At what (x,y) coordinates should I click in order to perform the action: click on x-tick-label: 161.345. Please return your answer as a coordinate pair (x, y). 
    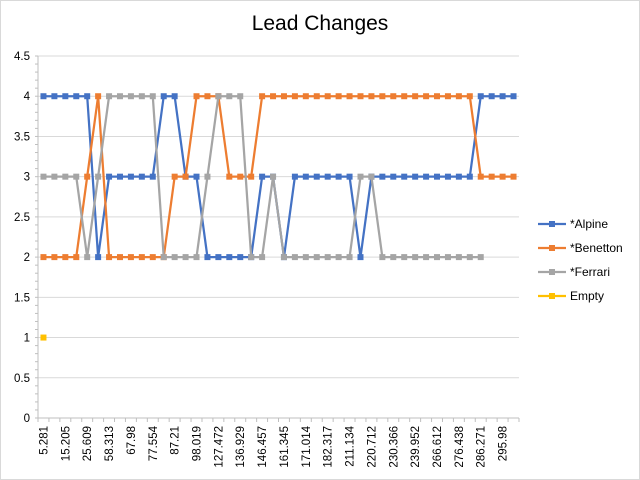
    Looking at the image, I should click on (285, 447).